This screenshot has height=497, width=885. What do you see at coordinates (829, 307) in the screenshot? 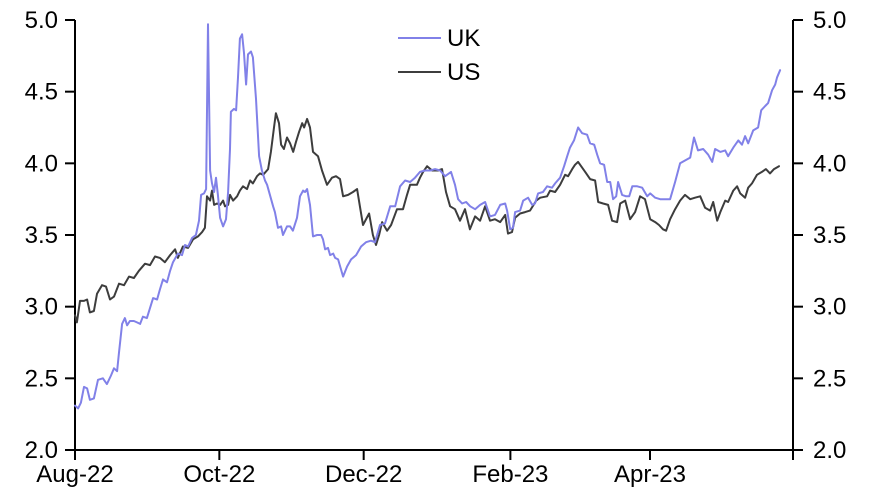
I see `right-y-tick-label: 3.0` at bounding box center [829, 307].